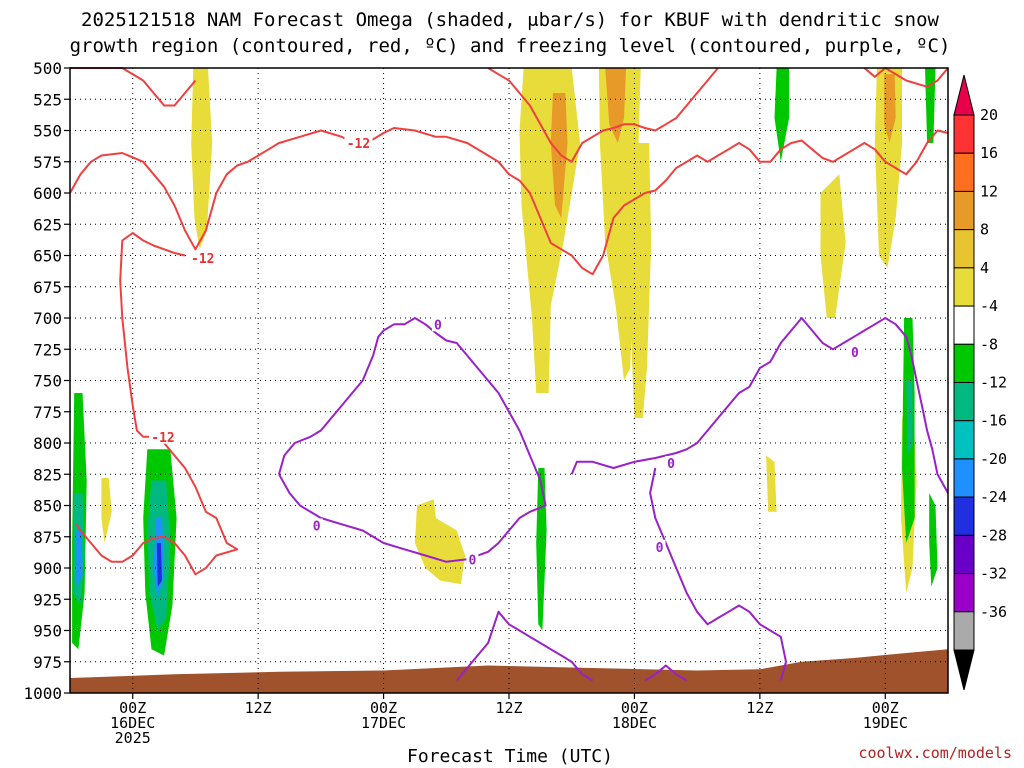 Image resolution: width=1024 pixels, height=768 pixels. What do you see at coordinates (47, 318) in the screenshot?
I see `y-tick-label: 700` at bounding box center [47, 318].